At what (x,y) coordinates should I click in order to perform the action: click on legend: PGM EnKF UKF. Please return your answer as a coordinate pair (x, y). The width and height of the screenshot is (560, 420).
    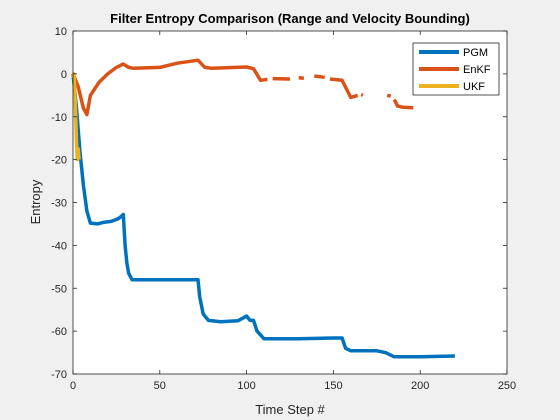
    Looking at the image, I should click on (456, 69).